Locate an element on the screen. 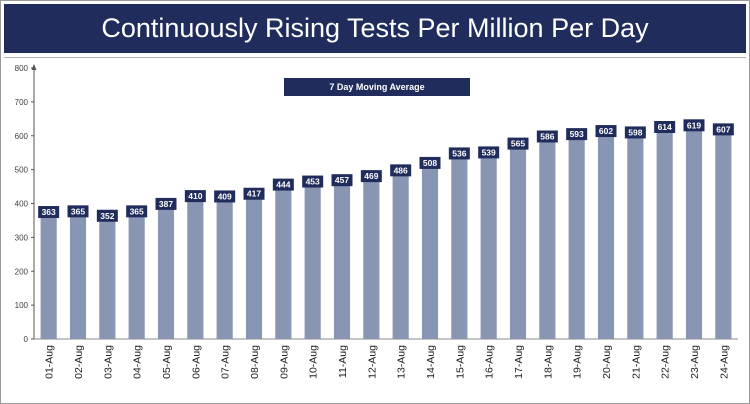 This screenshot has height=404, width=750. y-tick-label: 700 is located at coordinates (22, 102).